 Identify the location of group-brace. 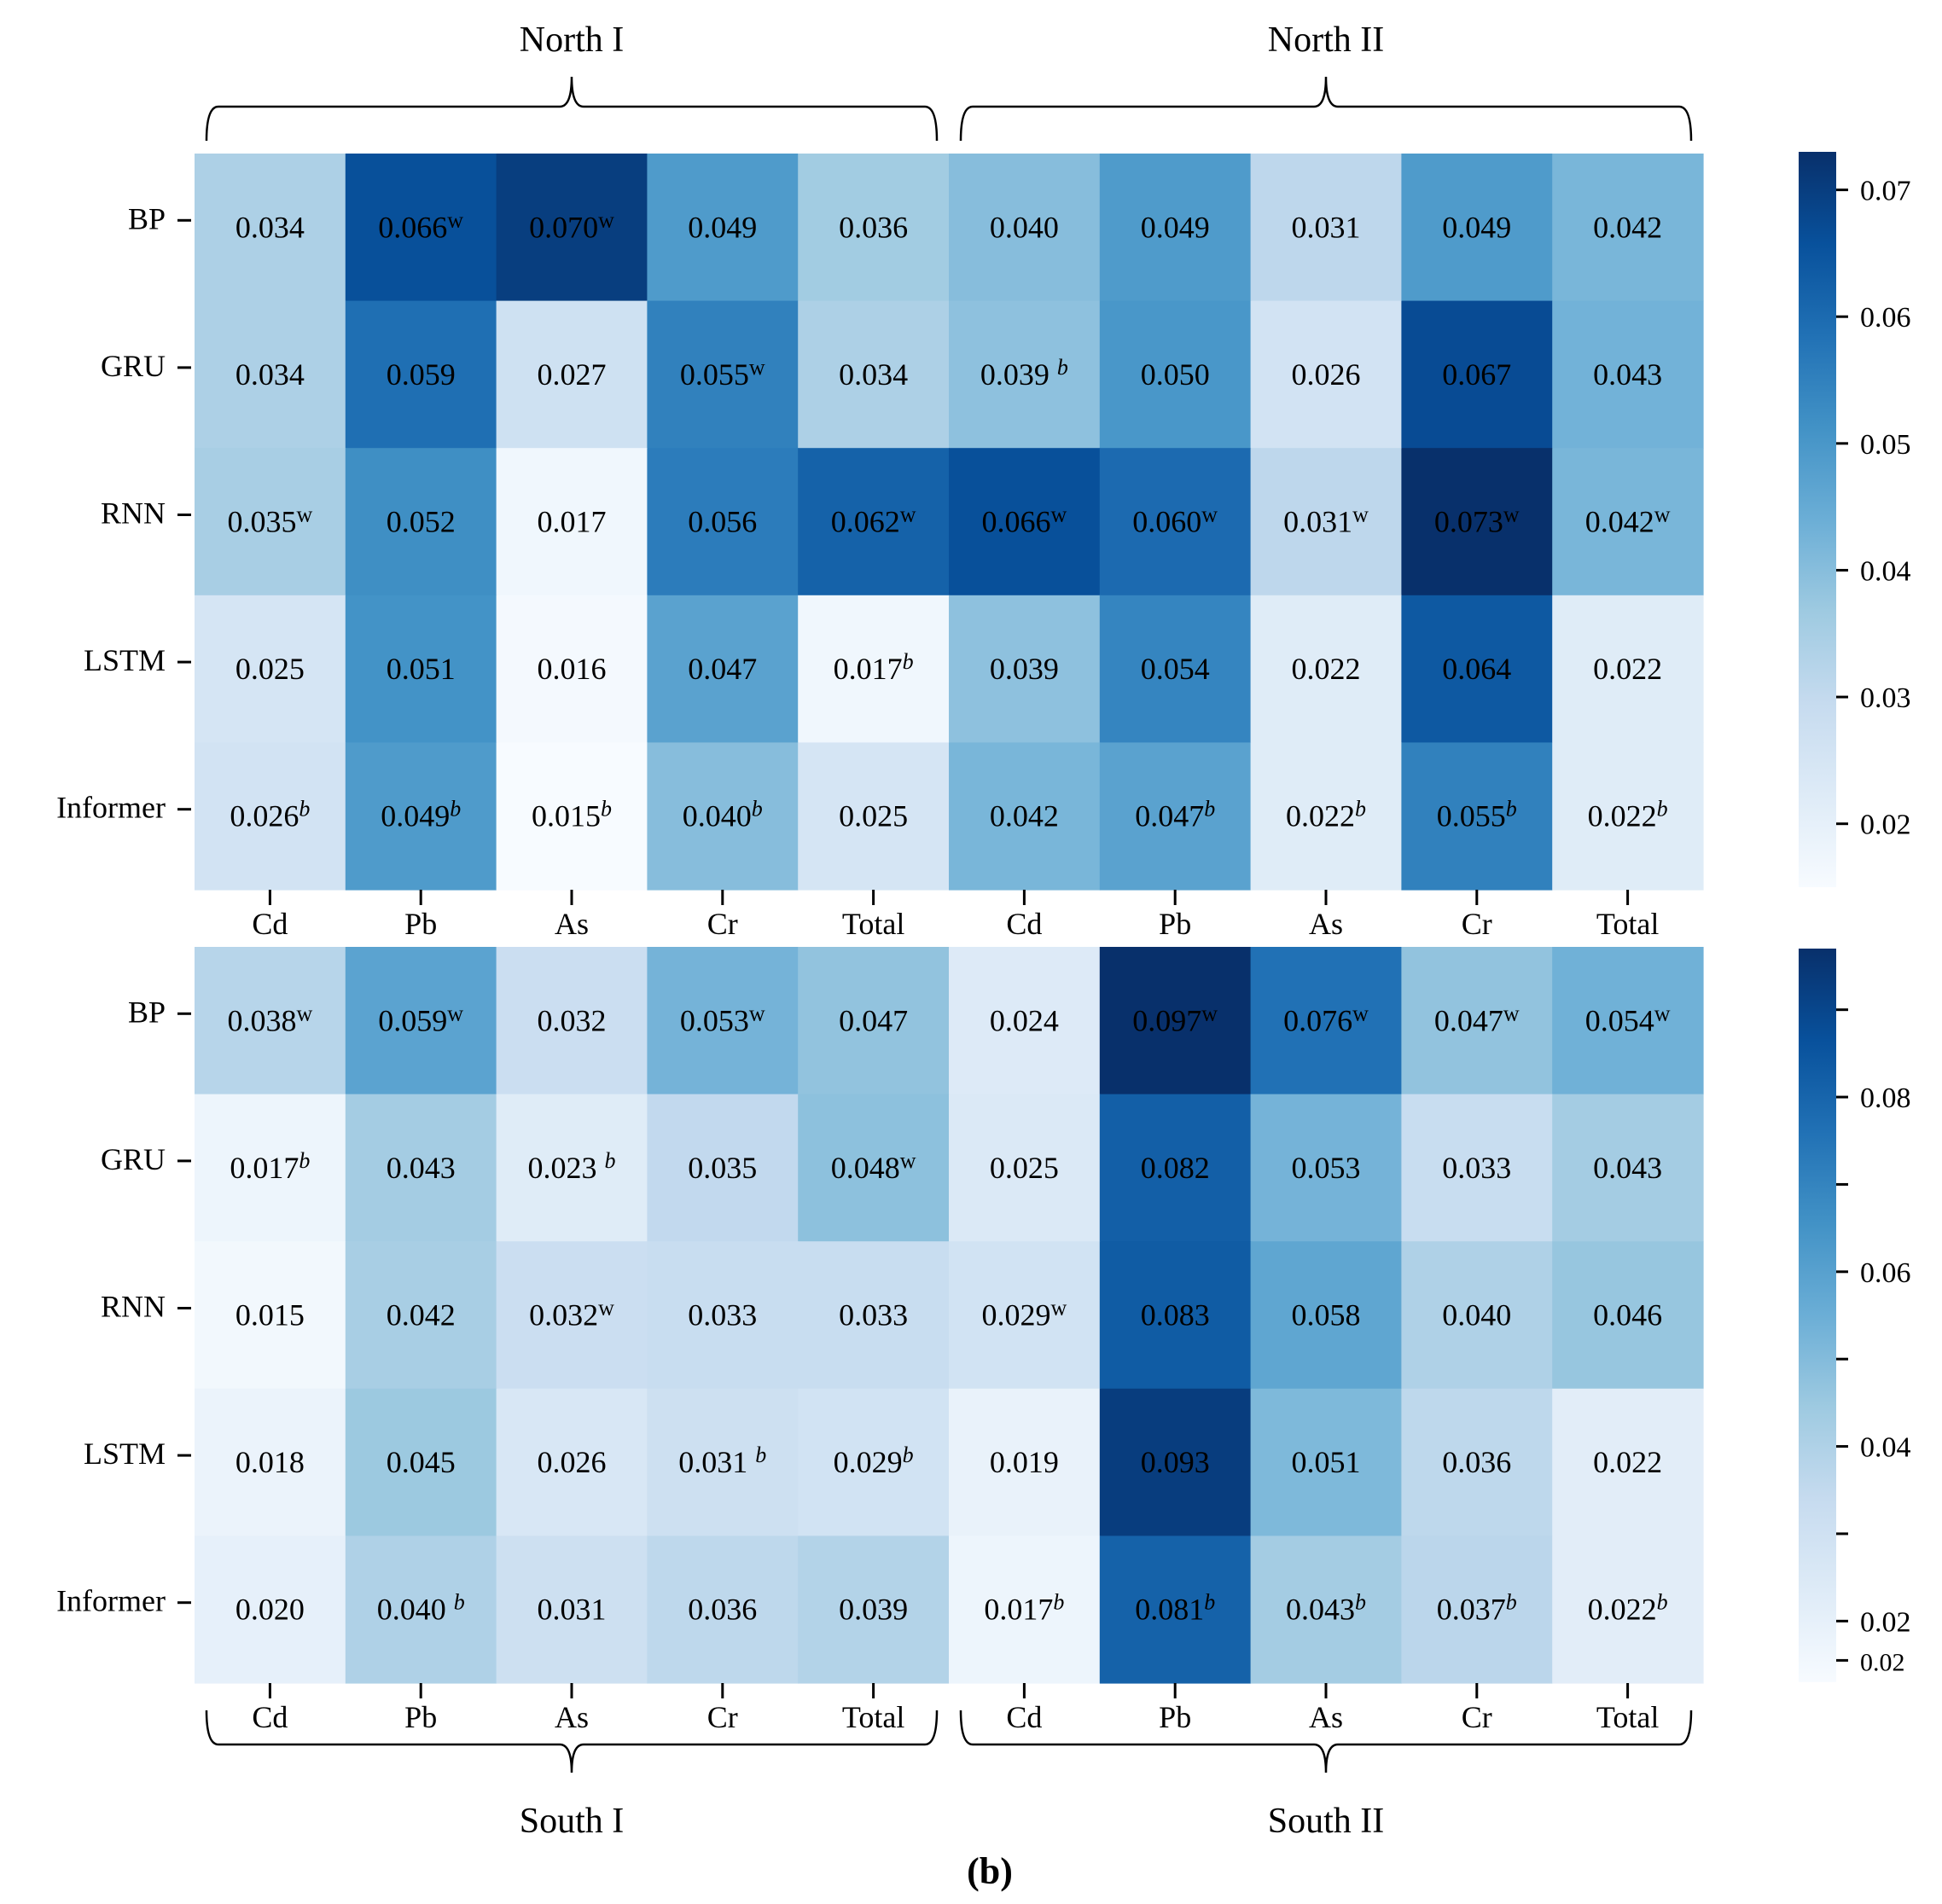
(572, 1741).